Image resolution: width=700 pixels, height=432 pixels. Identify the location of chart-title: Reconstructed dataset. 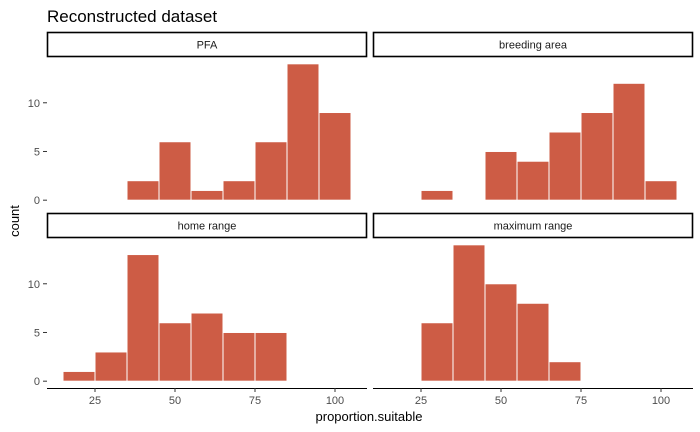
(132, 16).